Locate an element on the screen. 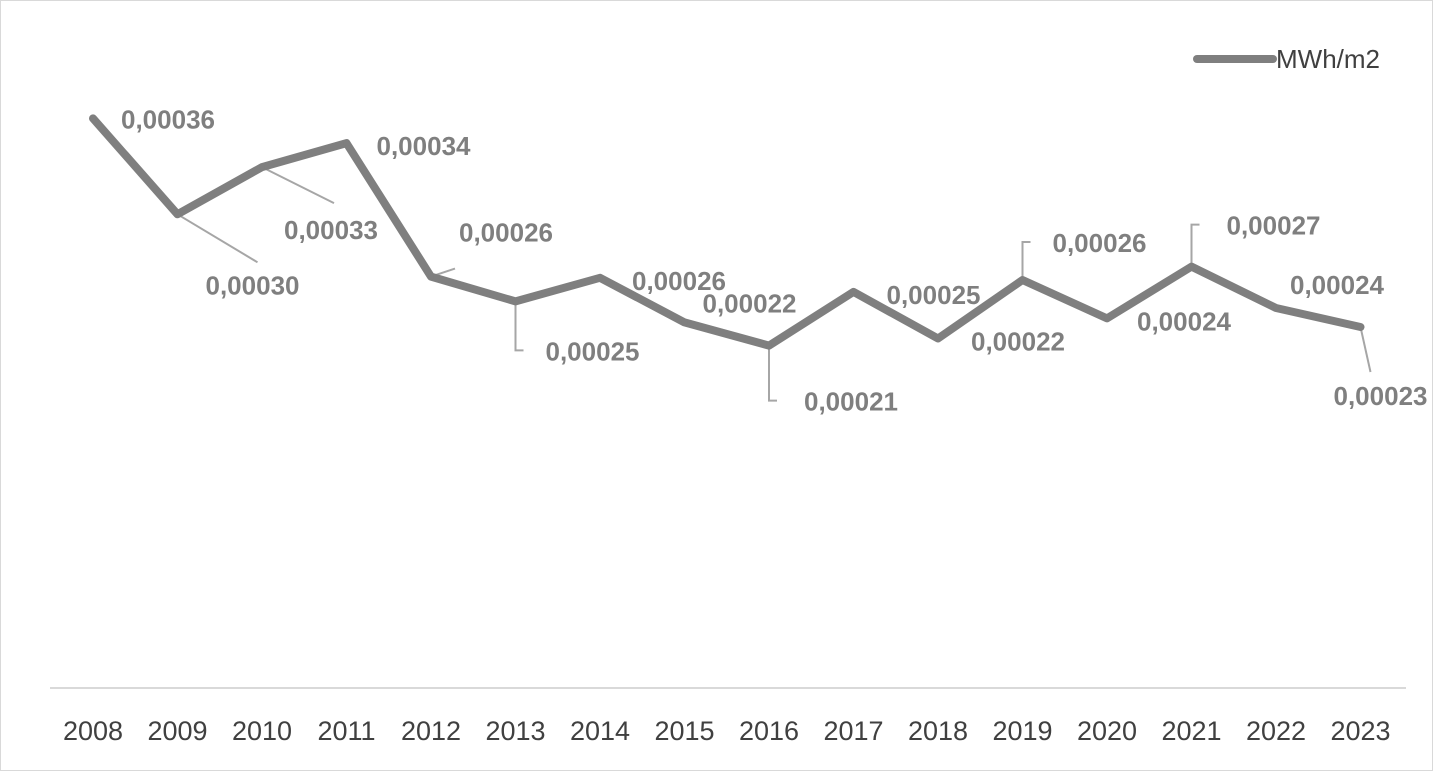 The width and height of the screenshot is (1435, 773). x-tick-label: 2011 is located at coordinates (346, 731).